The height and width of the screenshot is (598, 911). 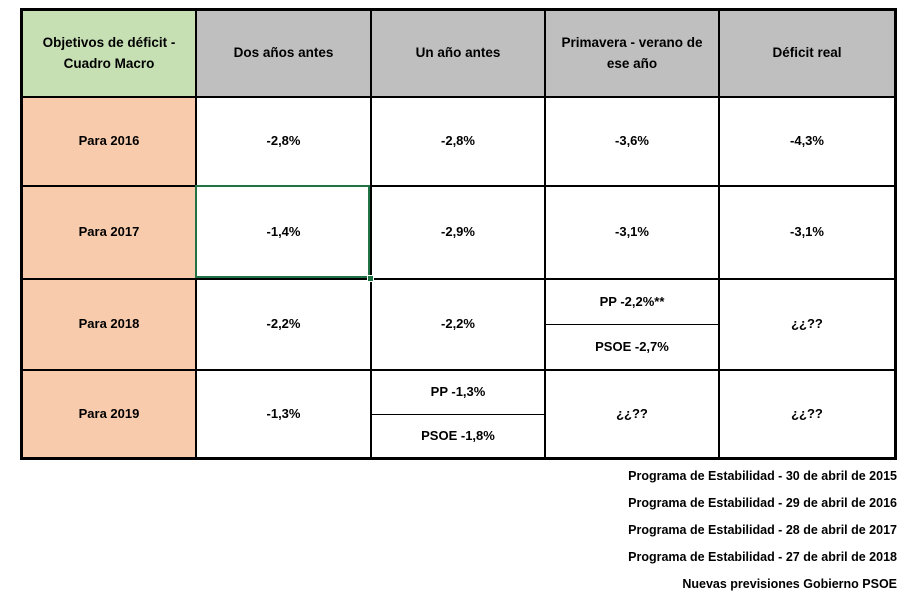 I want to click on column-header-dos-anos-antes: Dos años antes, so click(x=284, y=54).